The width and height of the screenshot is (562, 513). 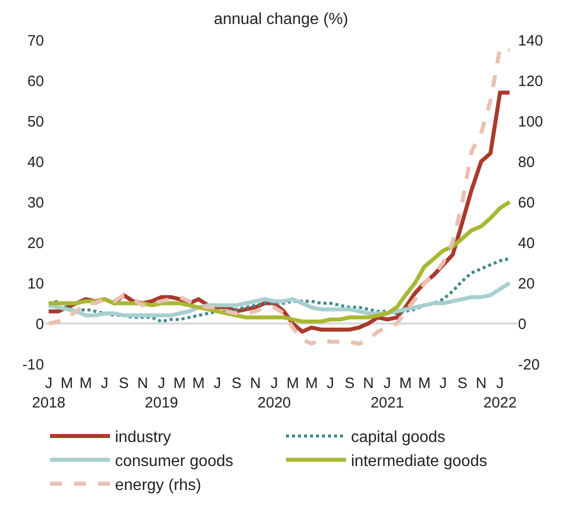 What do you see at coordinates (35, 121) in the screenshot?
I see `y-tick-label: 50` at bounding box center [35, 121].